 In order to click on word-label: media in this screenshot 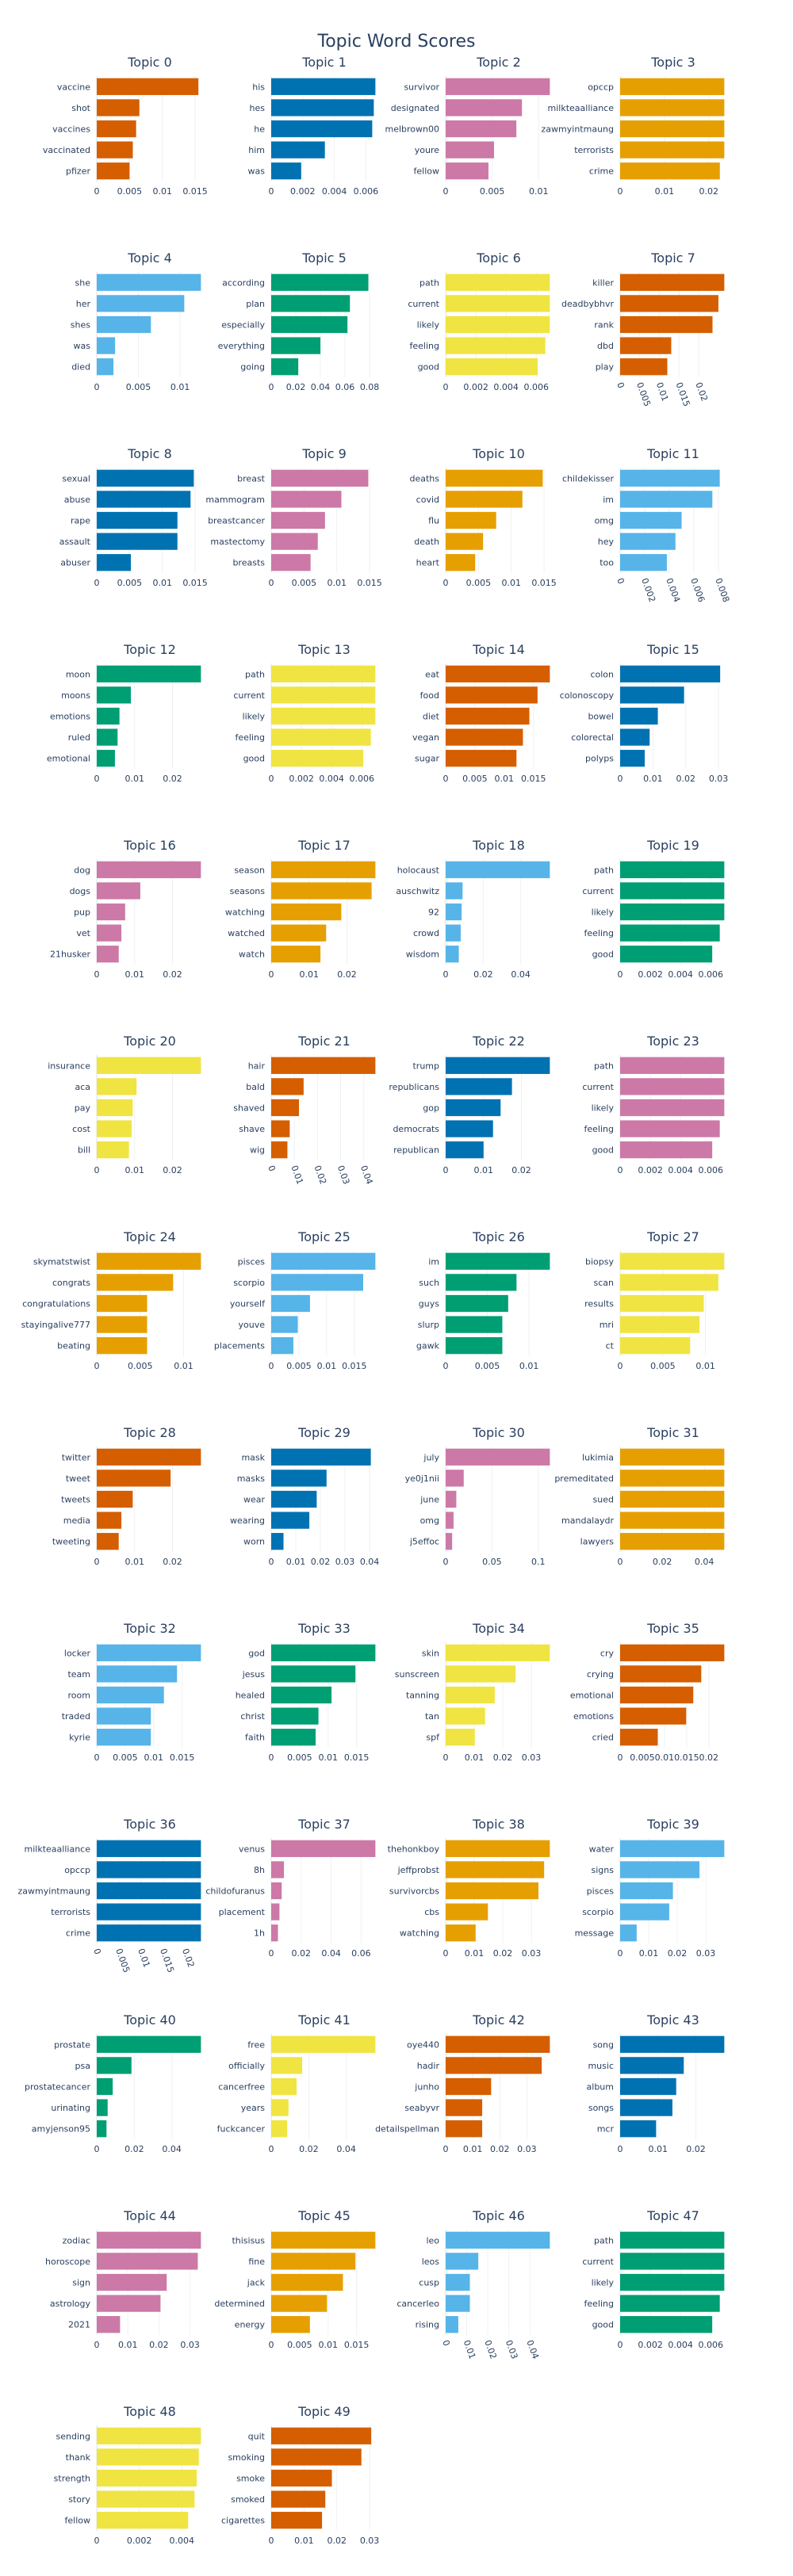, I will do `click(76, 1520)`.